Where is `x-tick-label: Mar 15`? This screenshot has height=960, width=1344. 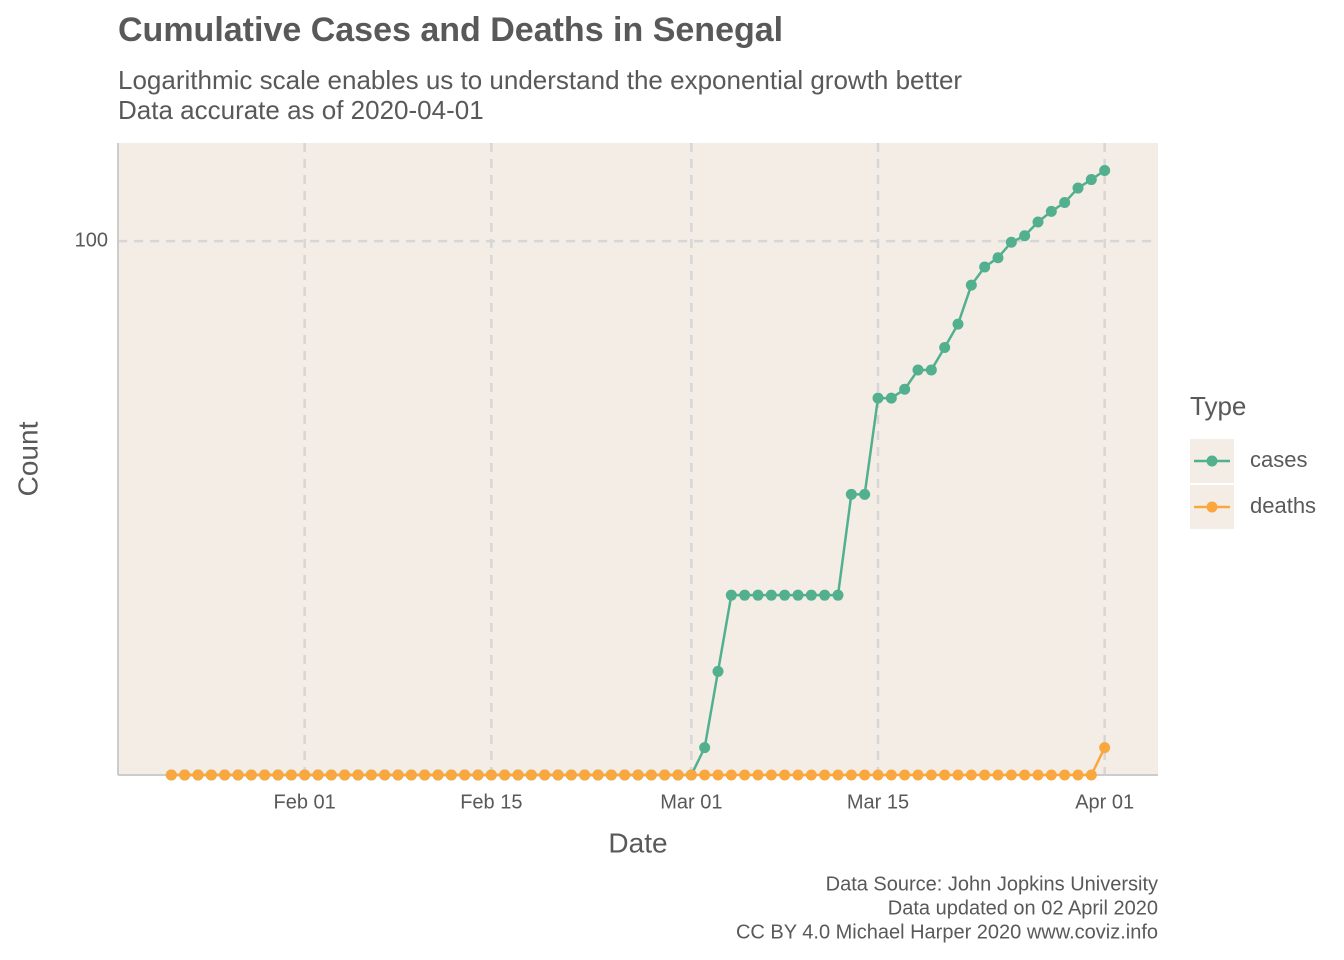 x-tick-label: Mar 15 is located at coordinates (878, 802).